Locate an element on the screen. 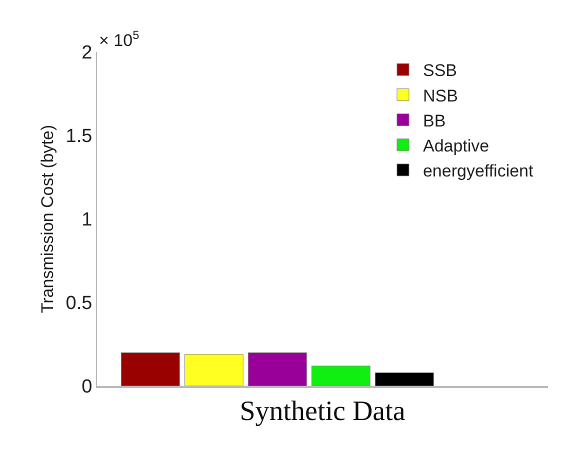 This screenshot has height=453, width=568. y-tick-label: 0.5 is located at coordinates (79, 303).